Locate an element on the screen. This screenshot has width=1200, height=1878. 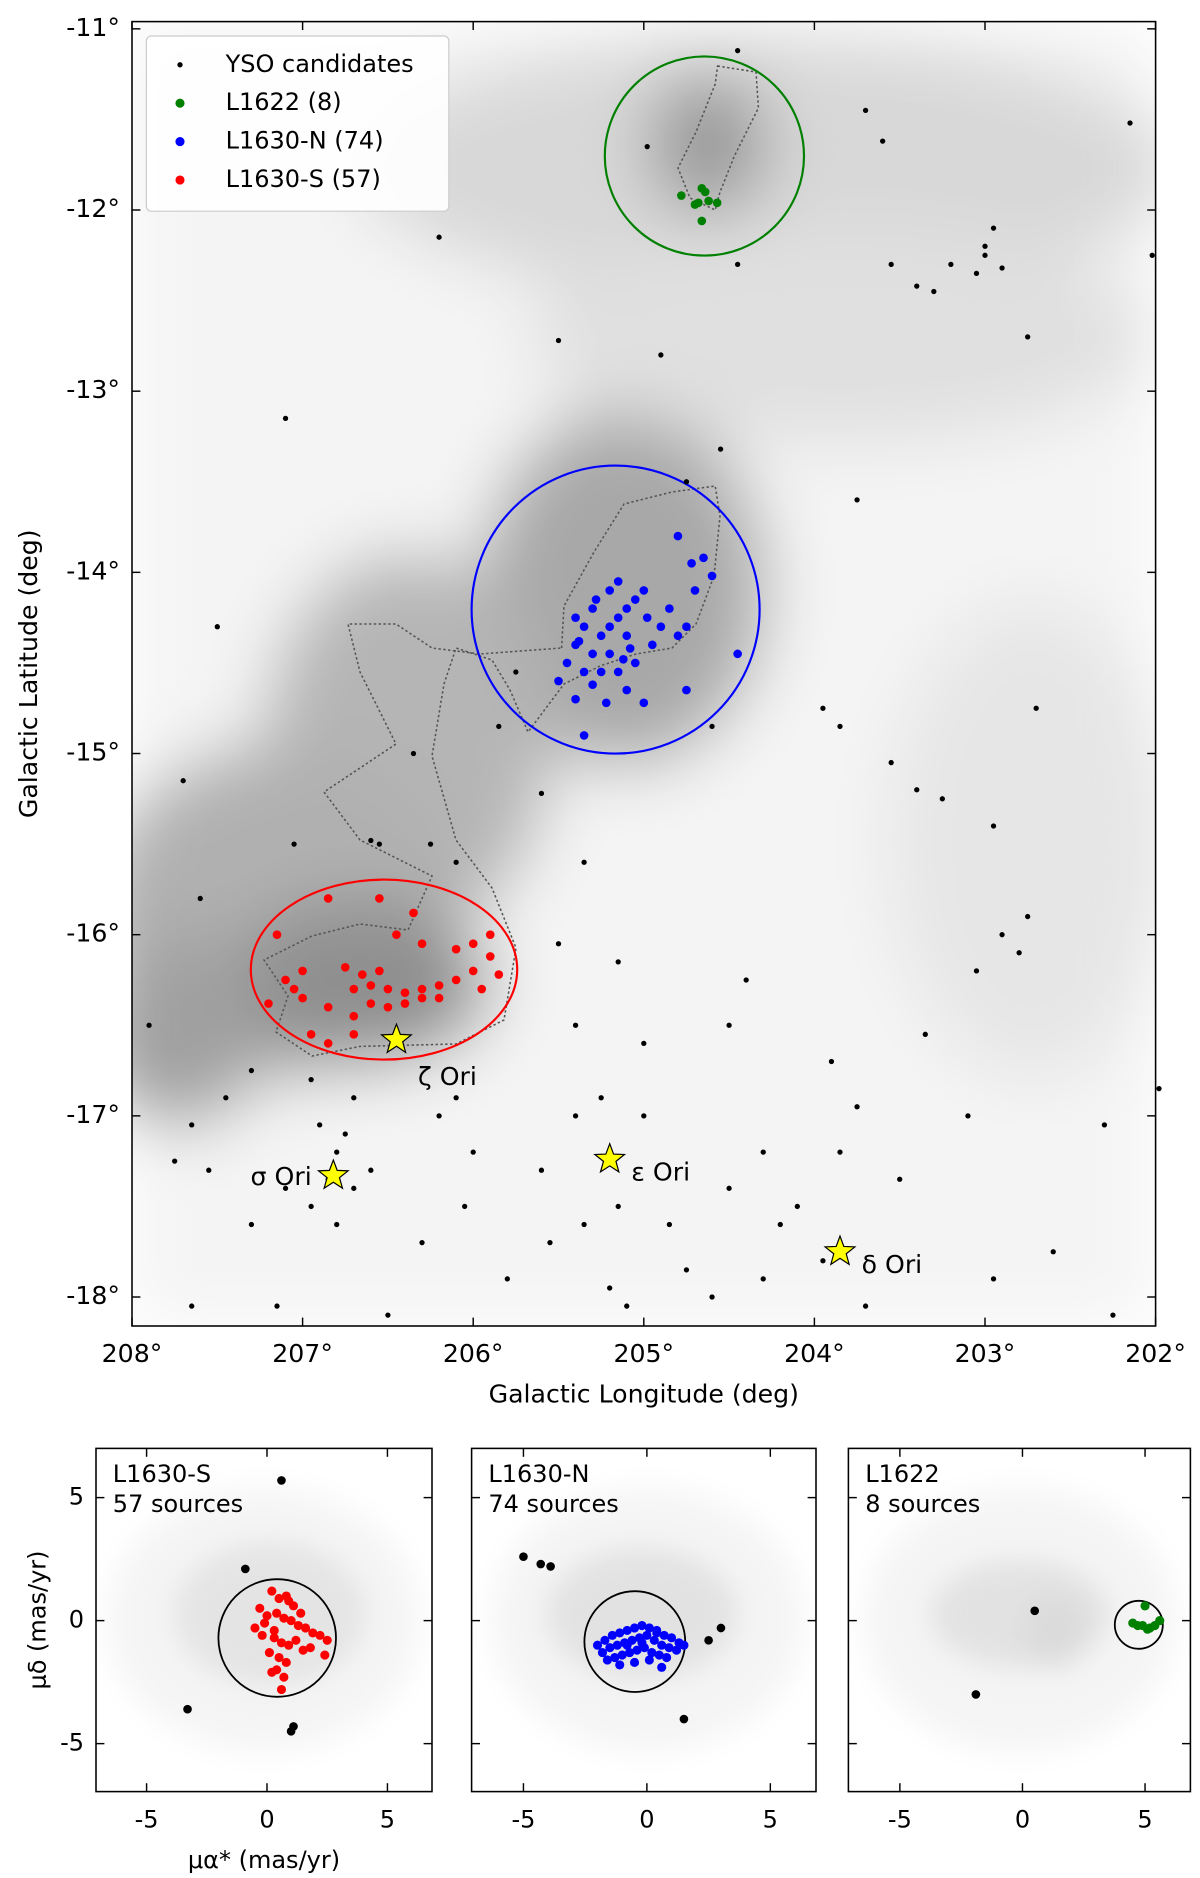
legend-box is located at coordinates (297, 123).